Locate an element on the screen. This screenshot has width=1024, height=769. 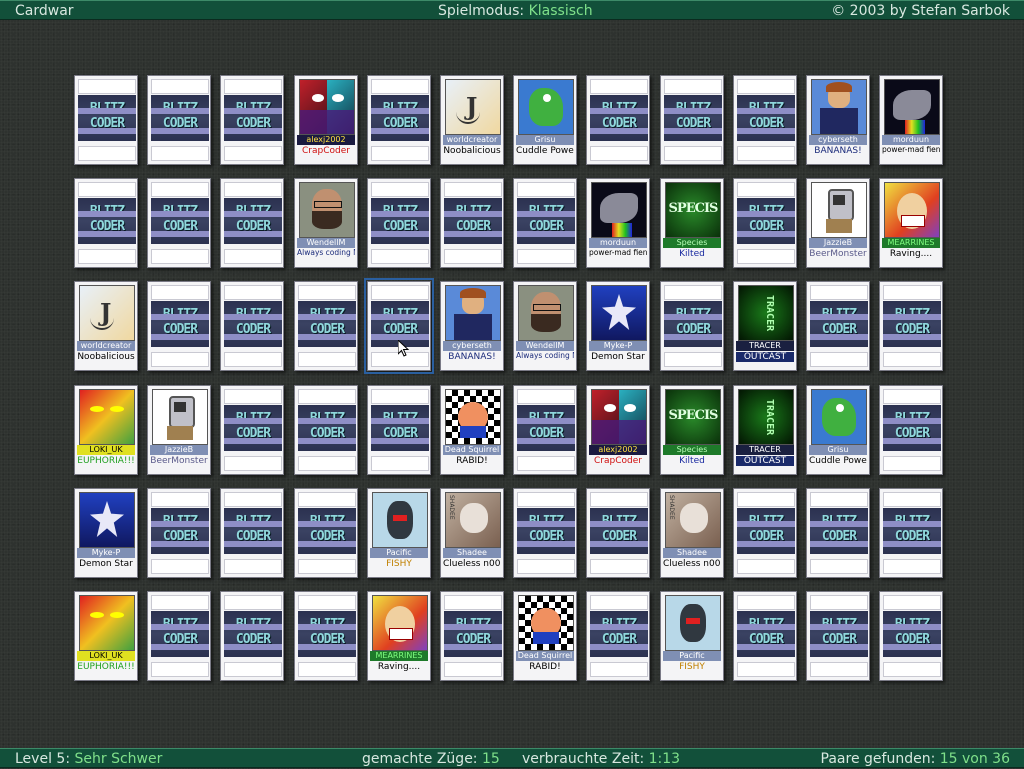
blitzcoder-logo-icon: BLITZCODER is located at coordinates (400, 324).